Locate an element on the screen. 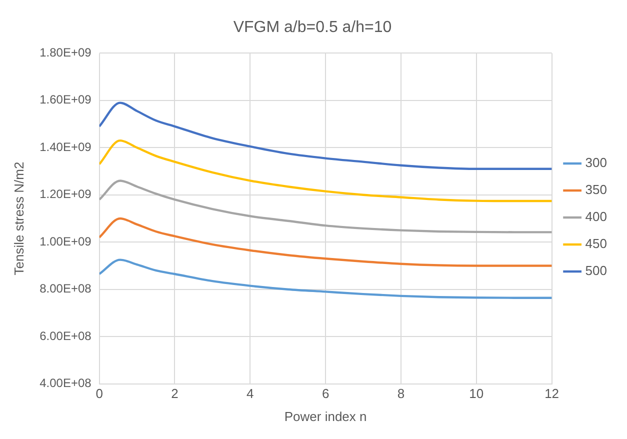 This screenshot has height=439, width=627. x-tick-label: 4 is located at coordinates (250, 394).